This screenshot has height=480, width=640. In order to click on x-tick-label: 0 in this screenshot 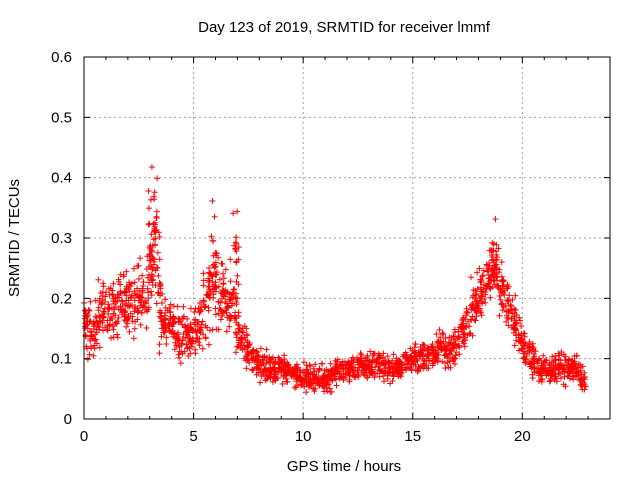, I will do `click(84, 436)`.